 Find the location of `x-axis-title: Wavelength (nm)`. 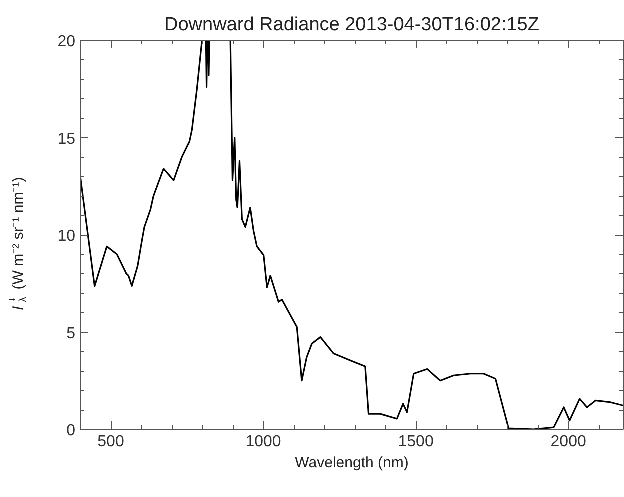

x-axis-title: Wavelength (nm) is located at coordinates (352, 463).